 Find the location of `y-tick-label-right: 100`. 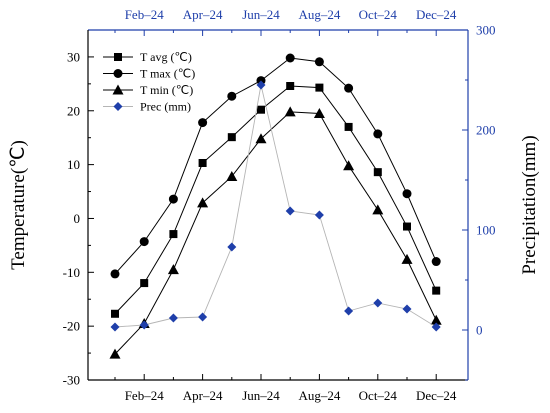

y-tick-label-right: 100 is located at coordinates (486, 230).